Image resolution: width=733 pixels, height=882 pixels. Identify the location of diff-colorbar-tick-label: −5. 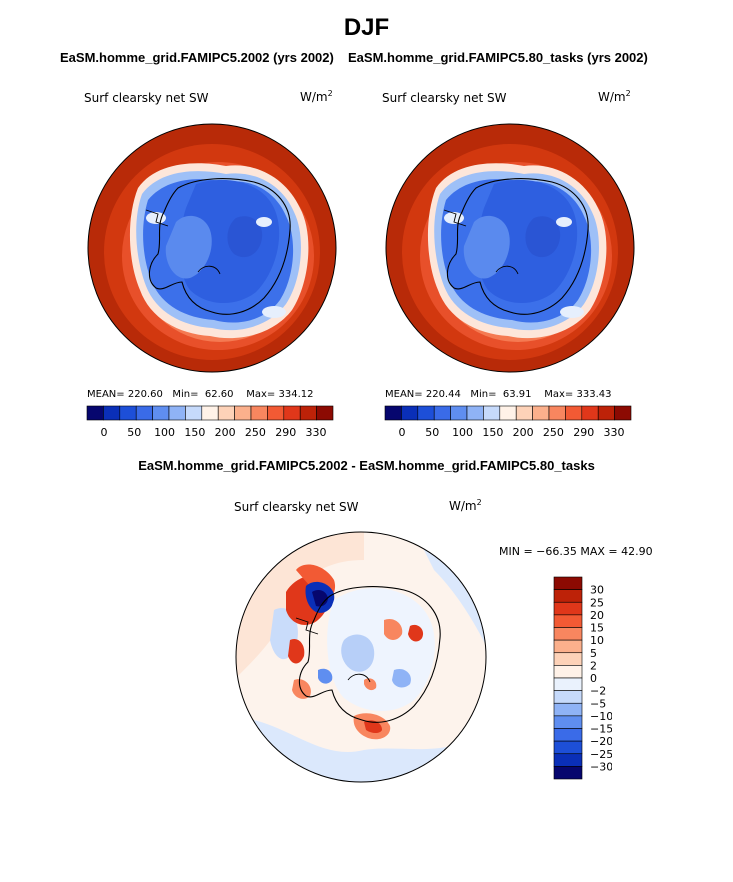
(598, 703).